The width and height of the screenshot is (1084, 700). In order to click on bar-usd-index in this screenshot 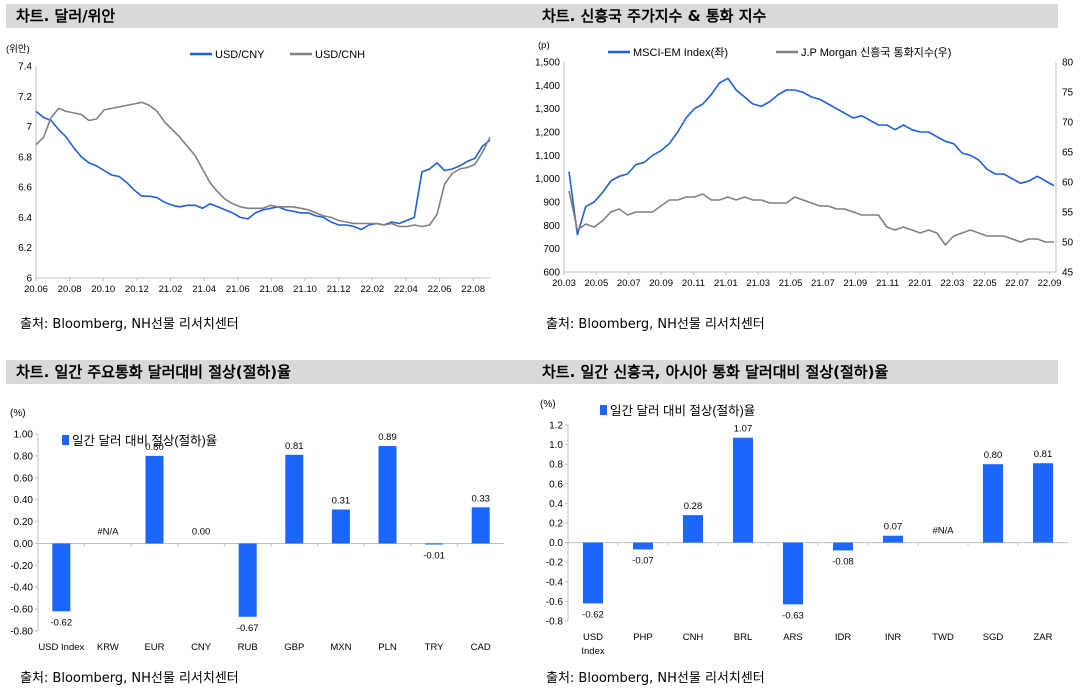, I will do `click(593, 573)`.